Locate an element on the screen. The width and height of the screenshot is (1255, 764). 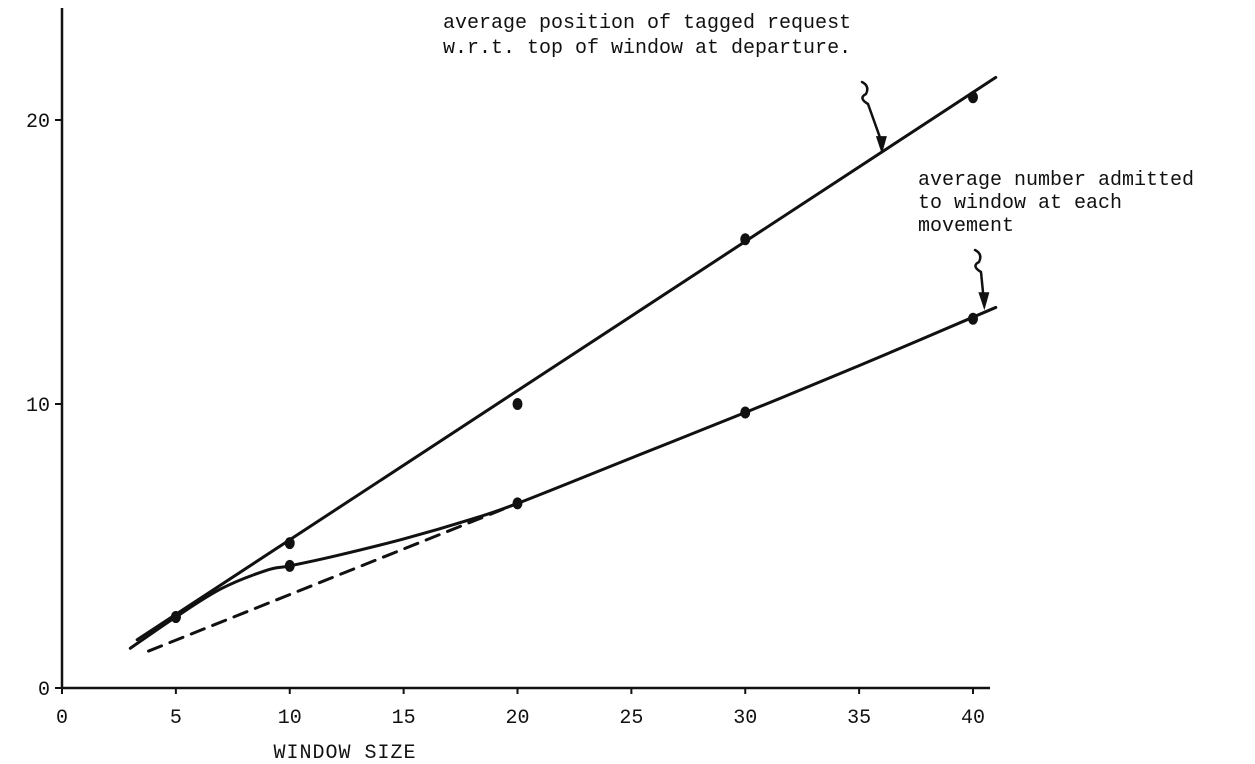
annotation-admitted-line-1: average number admitted is located at coordinates (1056, 180).